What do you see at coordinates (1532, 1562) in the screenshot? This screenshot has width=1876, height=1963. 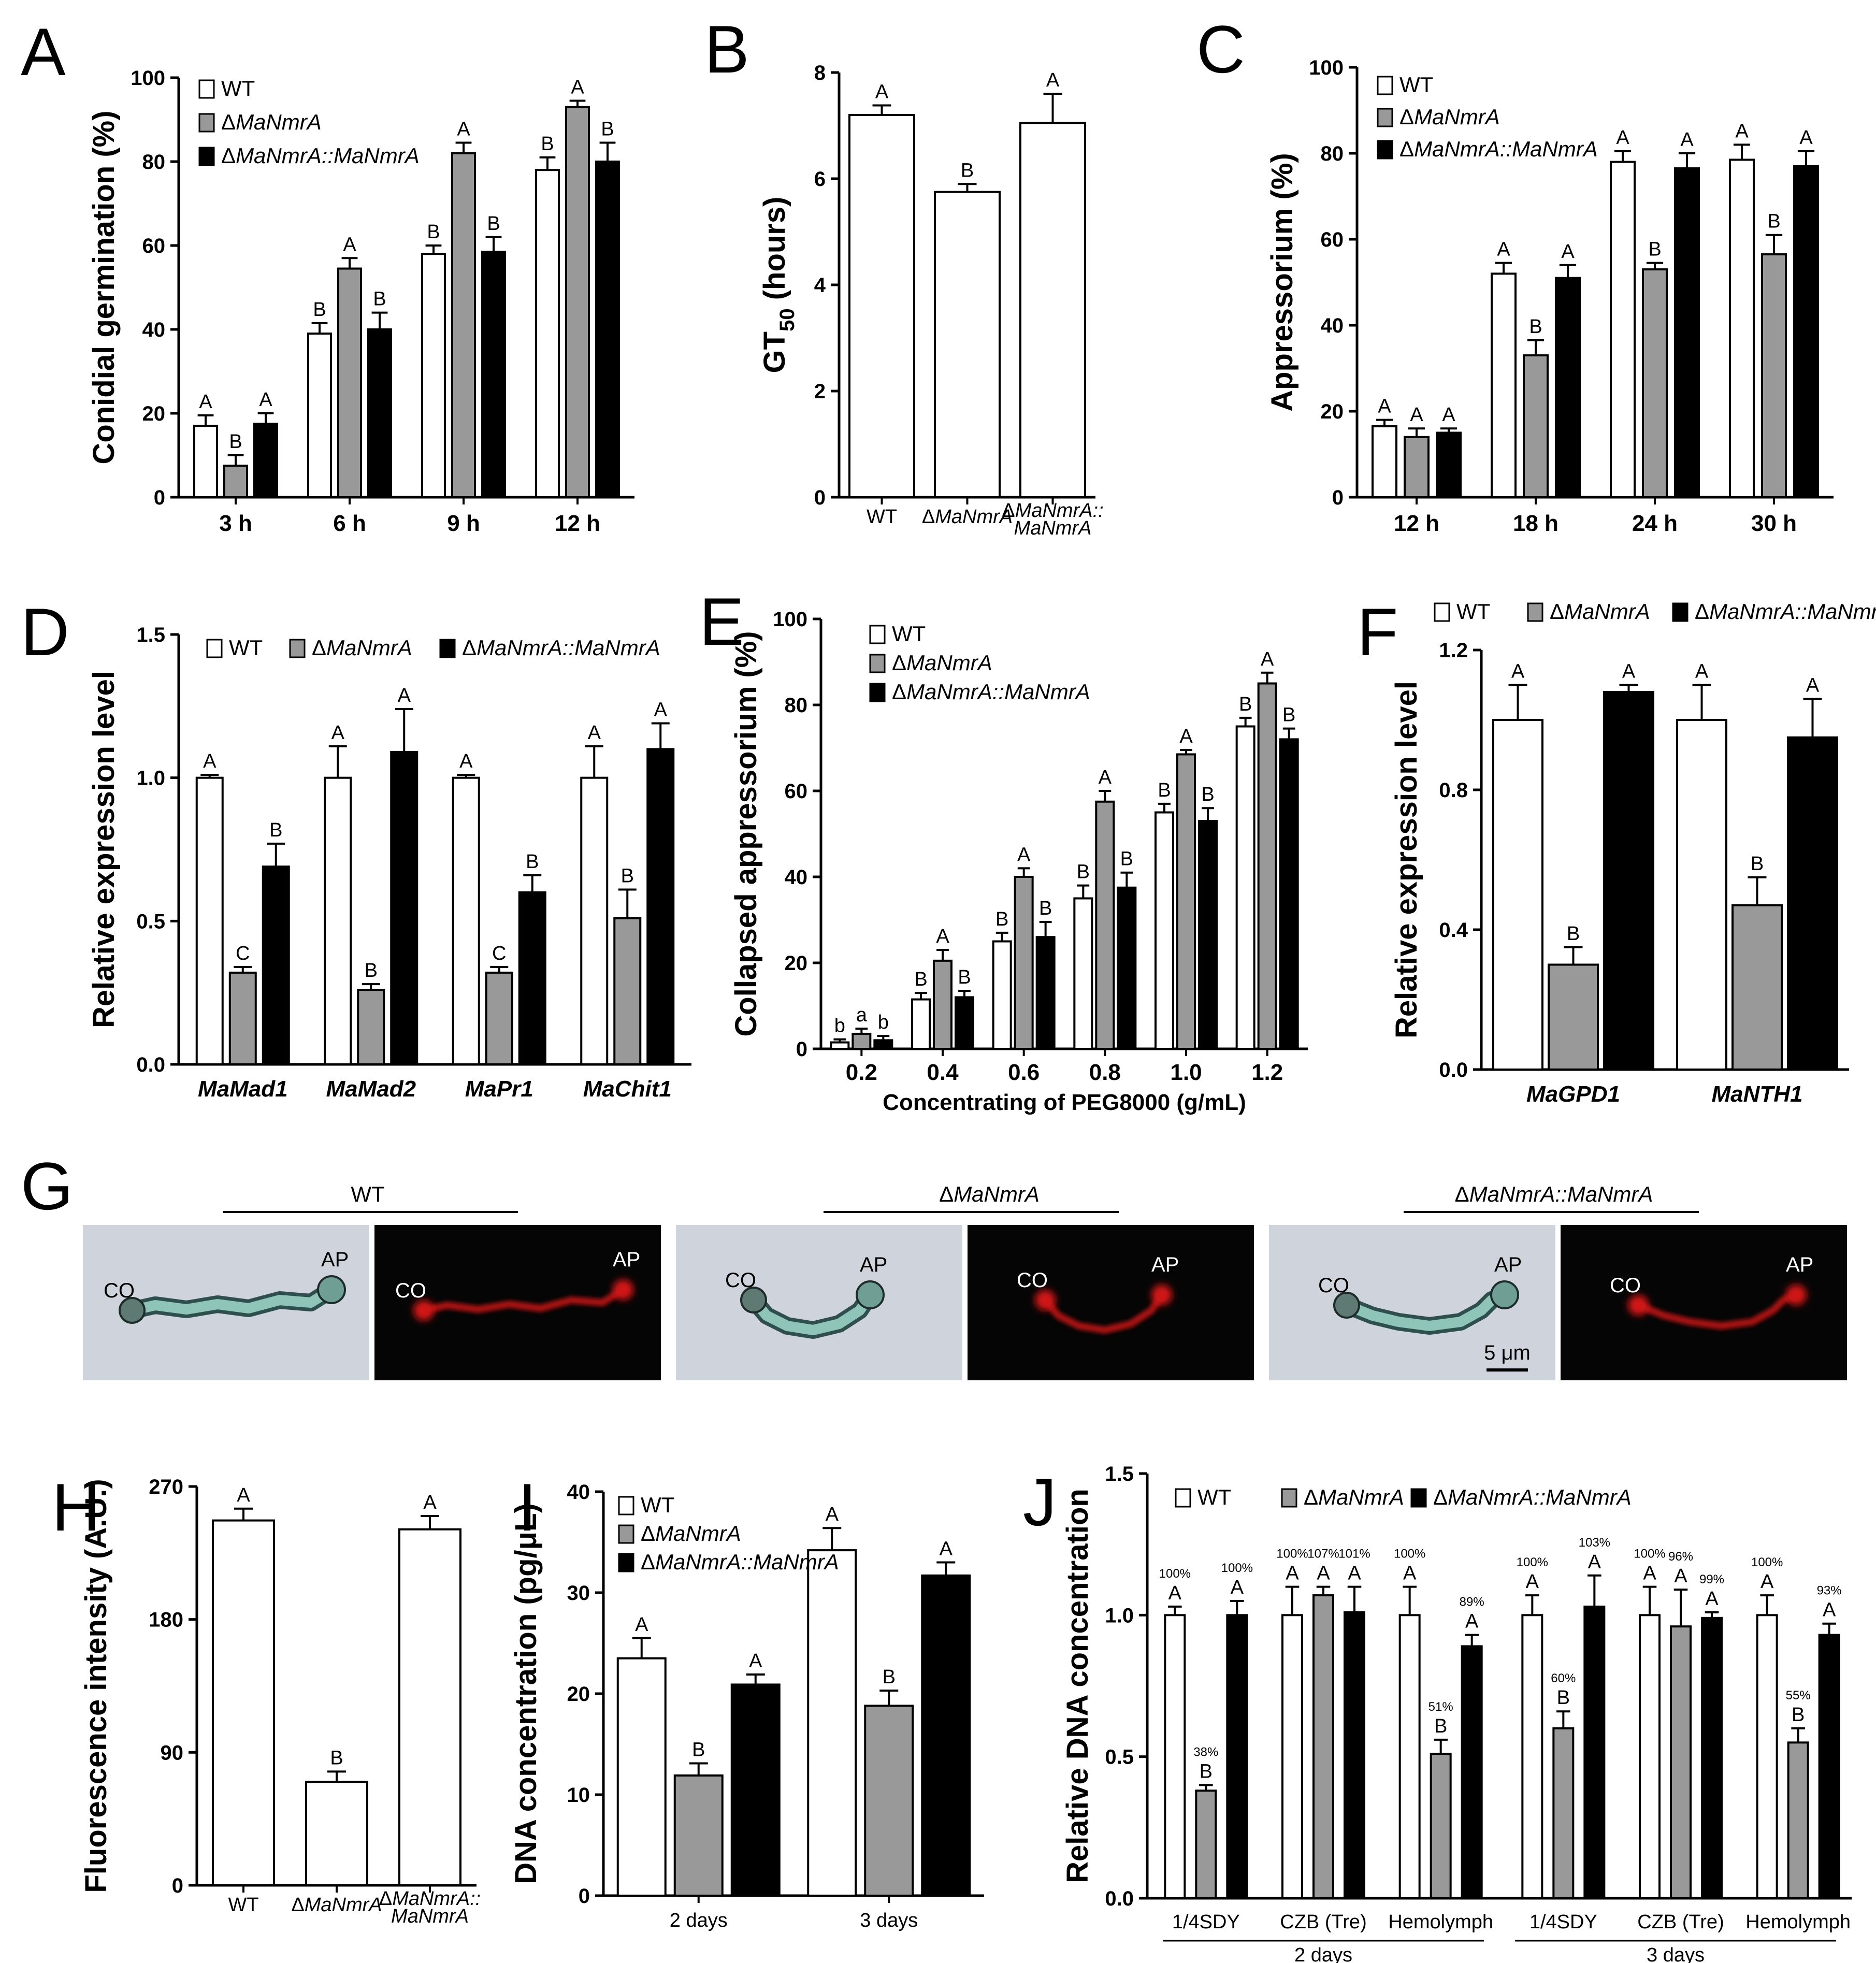 I see `percent-label: 100%` at bounding box center [1532, 1562].